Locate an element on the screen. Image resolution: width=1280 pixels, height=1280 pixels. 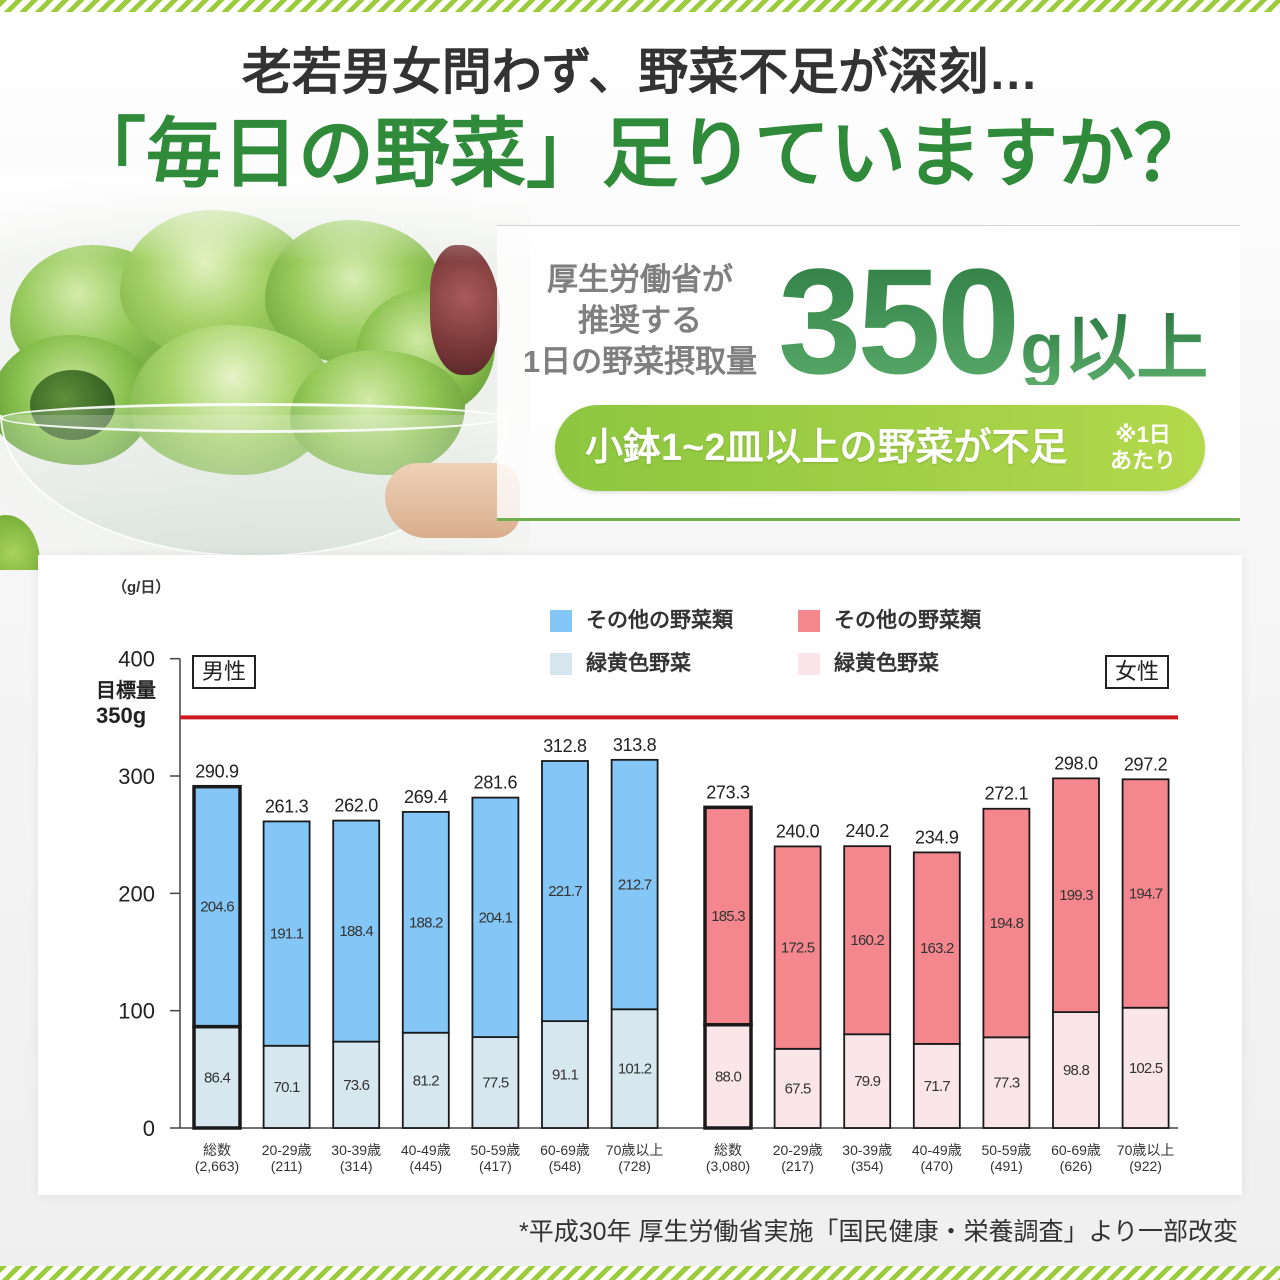
bar-total-label: 262.0 is located at coordinates (356, 806).